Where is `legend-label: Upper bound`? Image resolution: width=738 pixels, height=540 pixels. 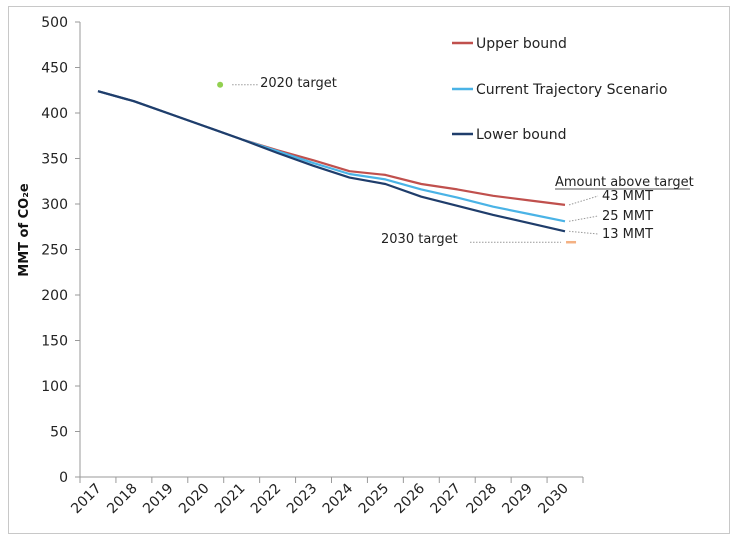 legend-label: Upper bound is located at coordinates (521, 44).